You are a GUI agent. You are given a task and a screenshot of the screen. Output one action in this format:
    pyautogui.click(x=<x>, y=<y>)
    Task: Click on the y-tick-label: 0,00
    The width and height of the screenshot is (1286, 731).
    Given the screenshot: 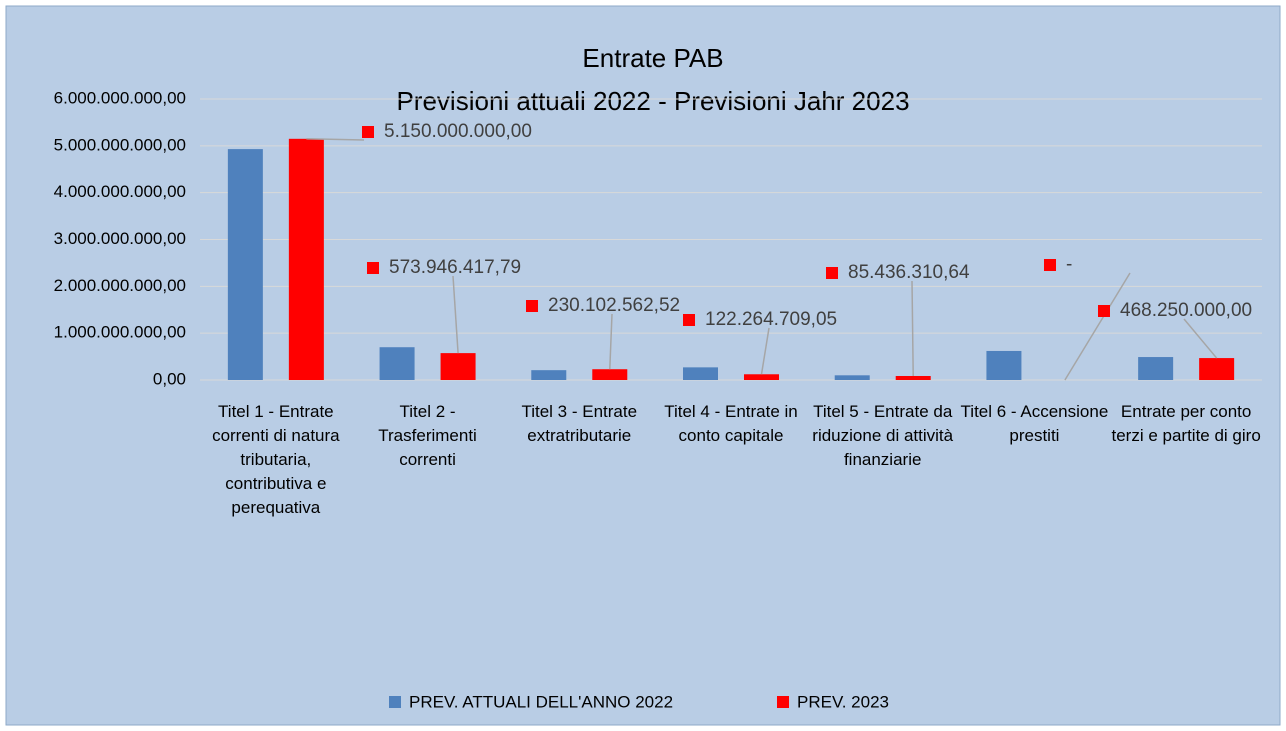 What is the action you would take?
    pyautogui.click(x=169, y=378)
    